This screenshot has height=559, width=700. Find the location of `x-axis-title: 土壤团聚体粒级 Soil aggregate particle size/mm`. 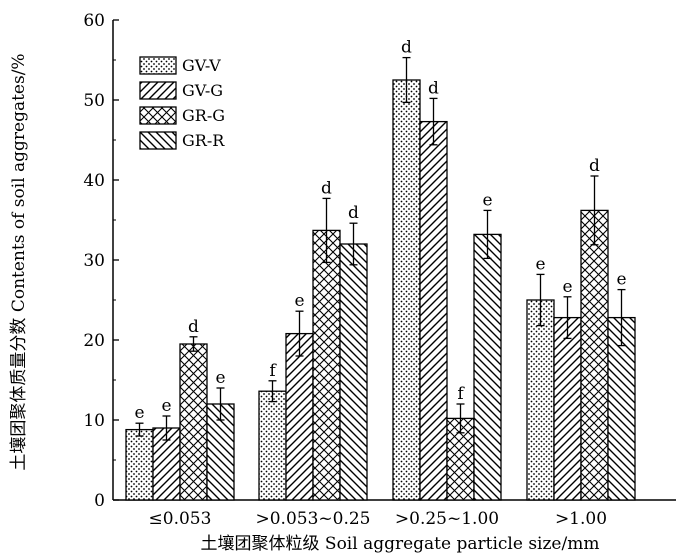

x-axis-title: 土壤团聚体粒级 Soil aggregate particle size/mm is located at coordinates (400, 543).